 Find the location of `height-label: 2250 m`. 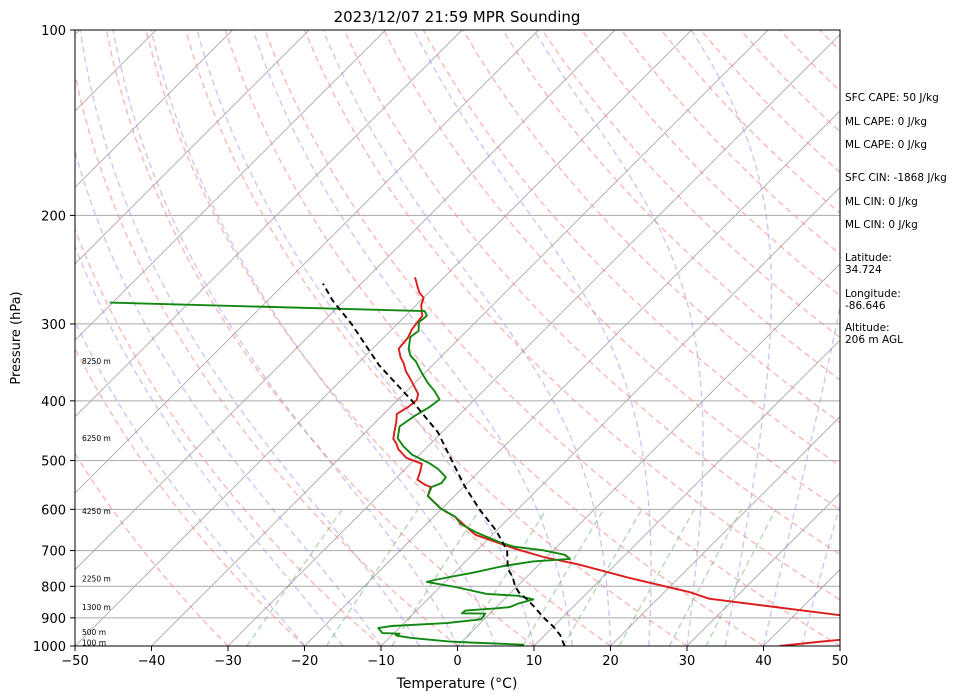

height-label: 2250 m is located at coordinates (96, 578).